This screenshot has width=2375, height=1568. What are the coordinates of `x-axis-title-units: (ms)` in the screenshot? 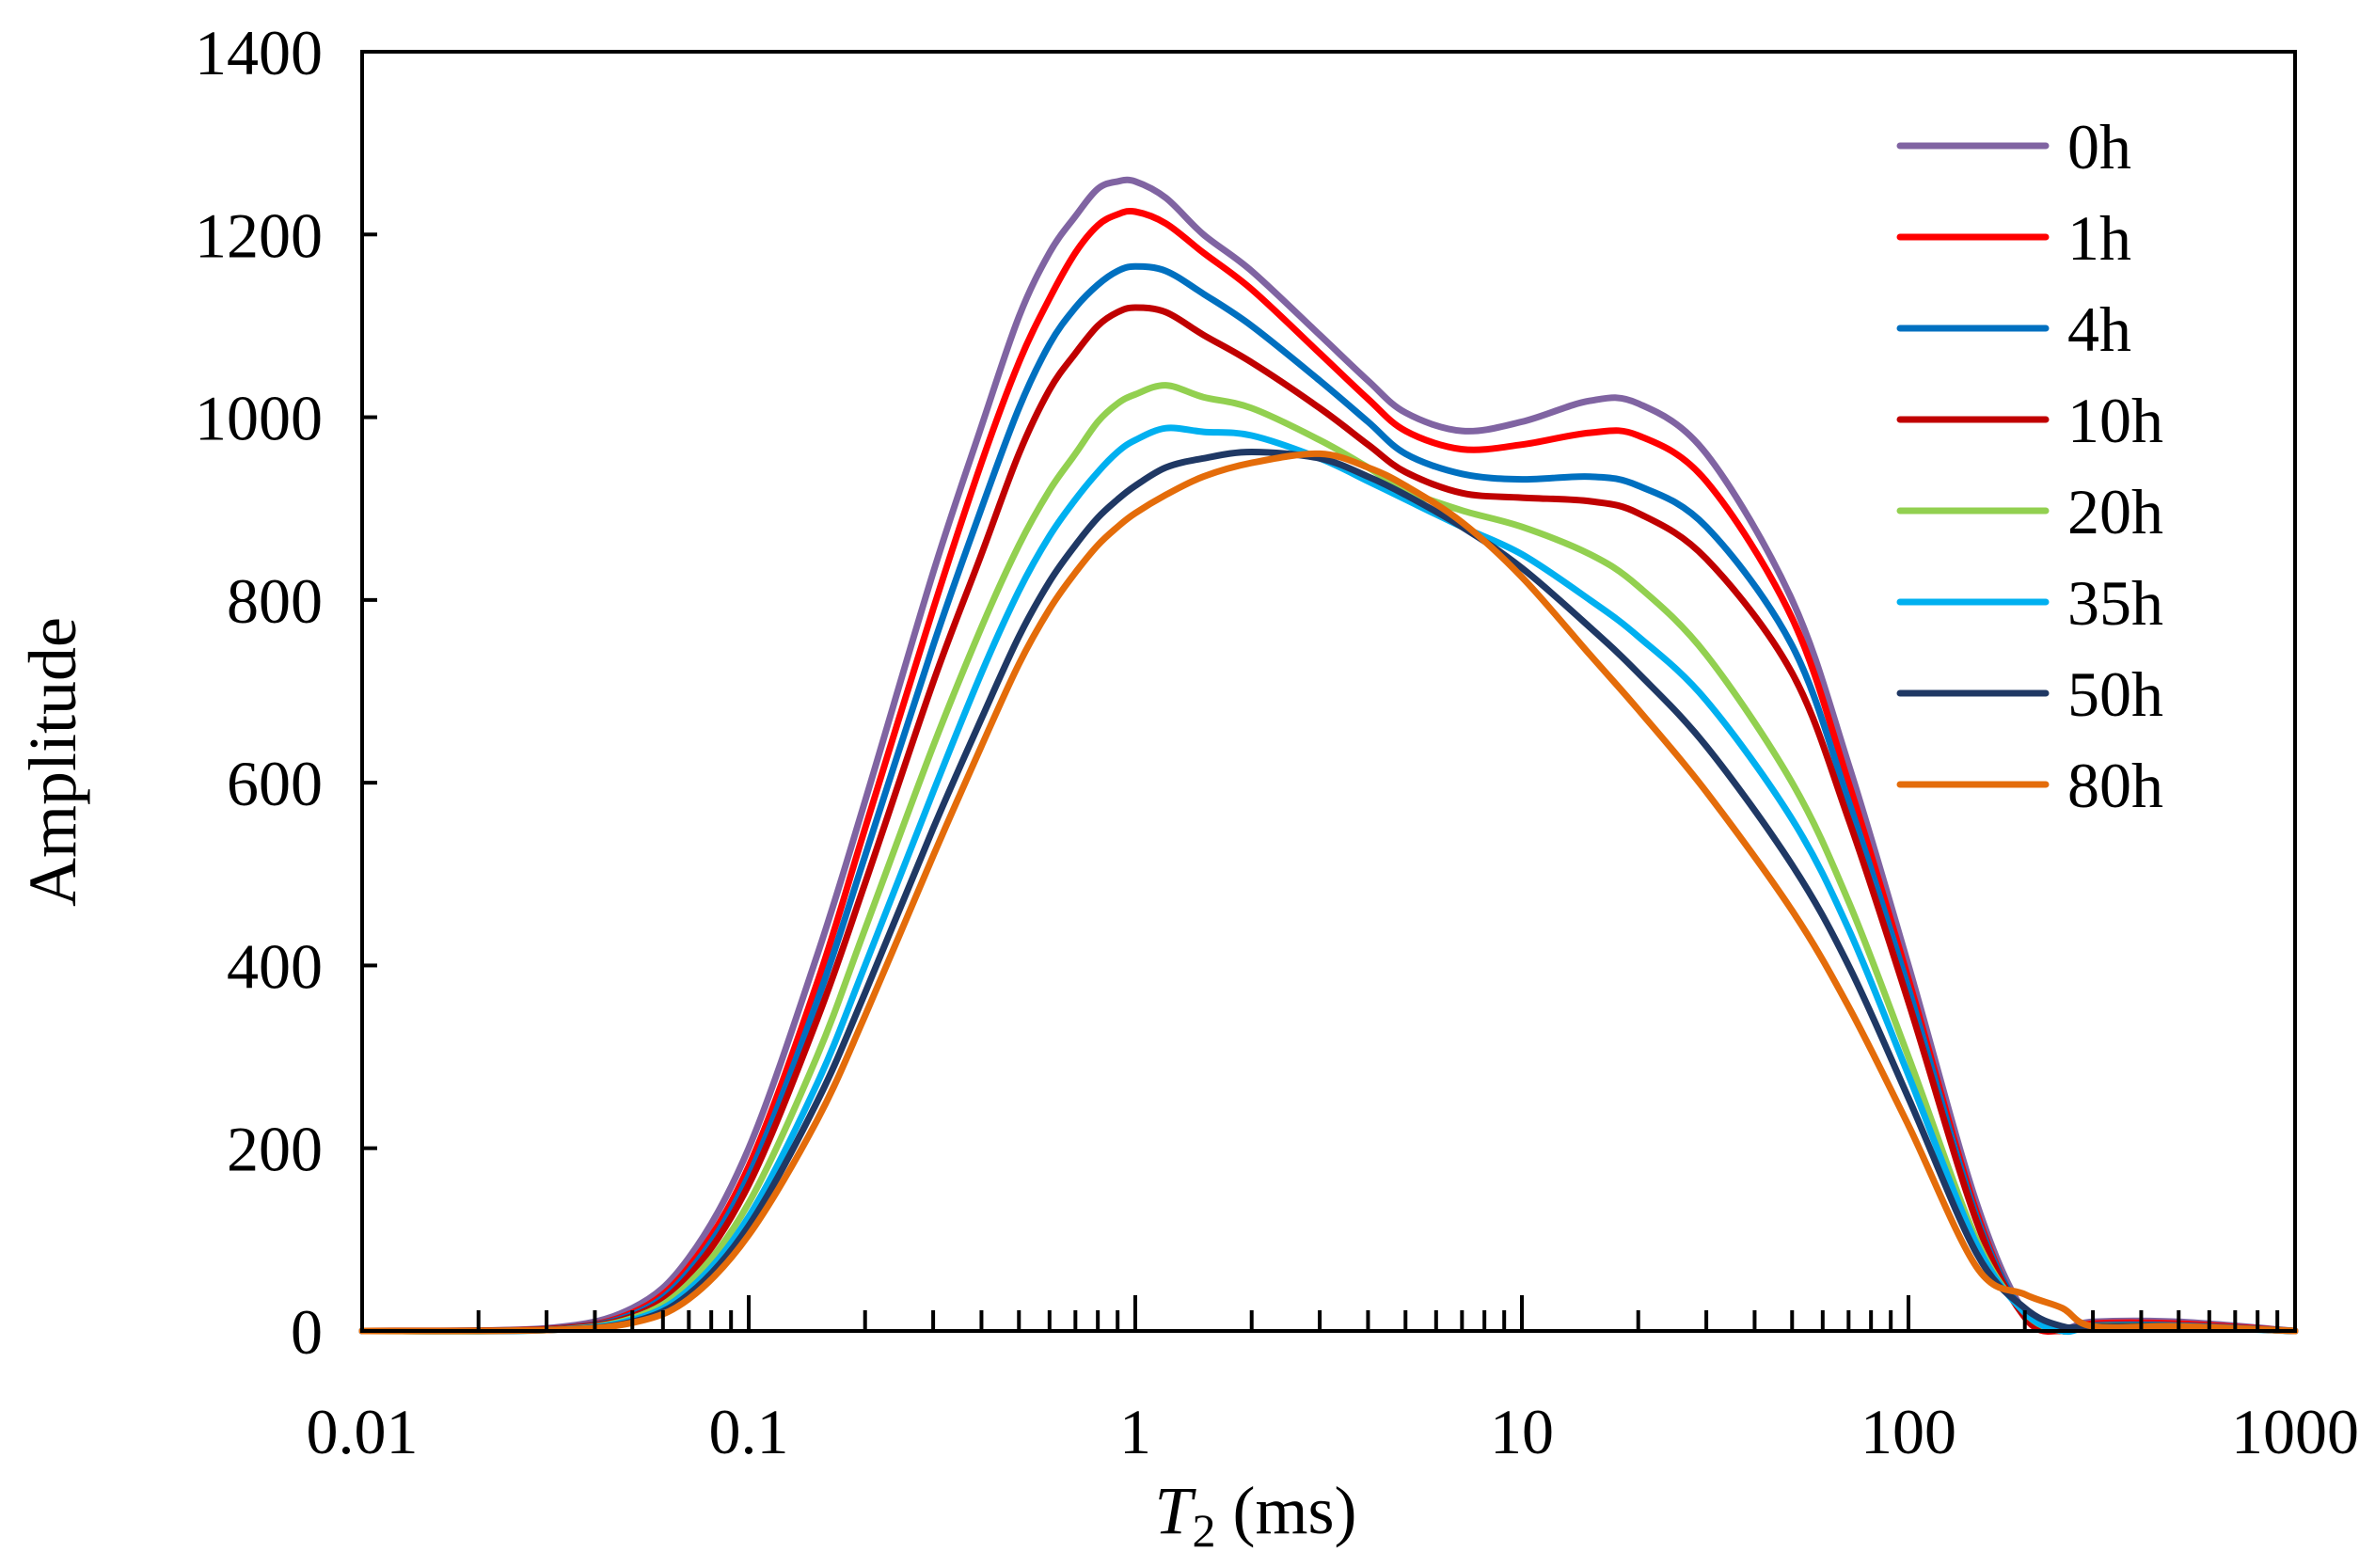 It's located at (1286, 1510).